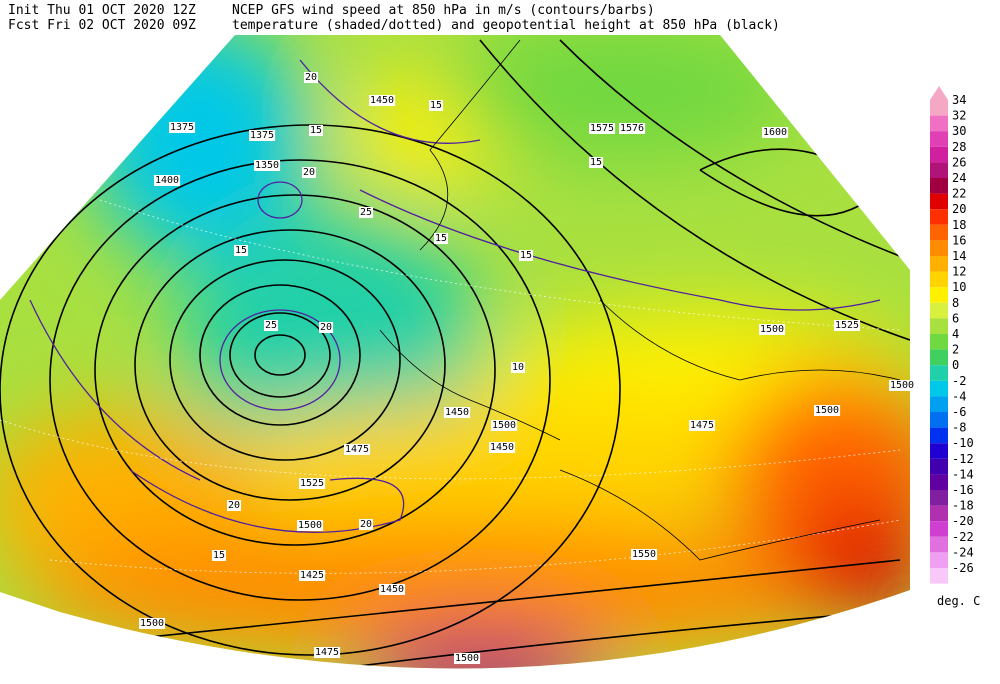  What do you see at coordinates (955, 303) in the screenshot?
I see `colorbar-label: 8` at bounding box center [955, 303].